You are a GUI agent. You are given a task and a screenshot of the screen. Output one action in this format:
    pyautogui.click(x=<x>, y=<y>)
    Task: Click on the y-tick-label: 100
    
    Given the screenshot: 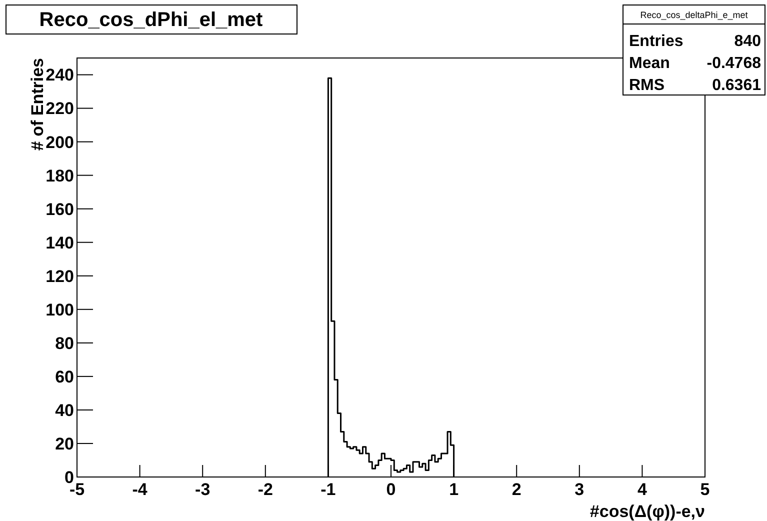 What is the action you would take?
    pyautogui.click(x=60, y=310)
    